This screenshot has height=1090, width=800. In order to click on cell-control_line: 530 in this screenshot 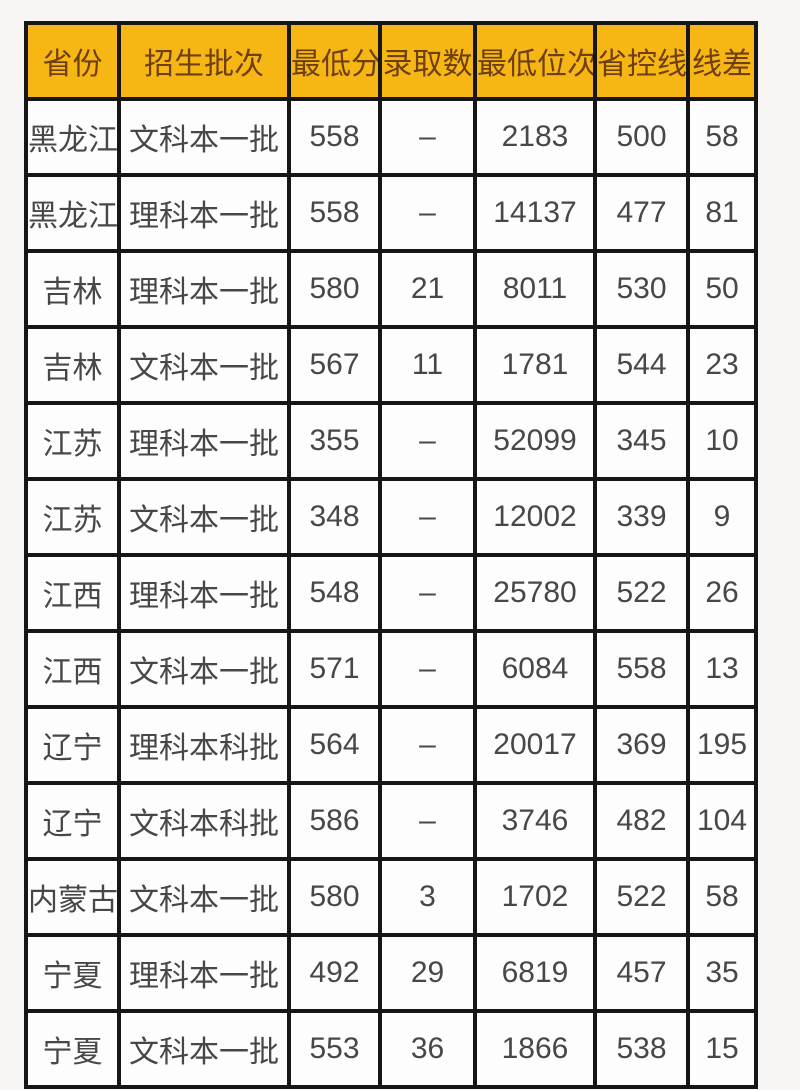, I will do `click(641, 289)`.